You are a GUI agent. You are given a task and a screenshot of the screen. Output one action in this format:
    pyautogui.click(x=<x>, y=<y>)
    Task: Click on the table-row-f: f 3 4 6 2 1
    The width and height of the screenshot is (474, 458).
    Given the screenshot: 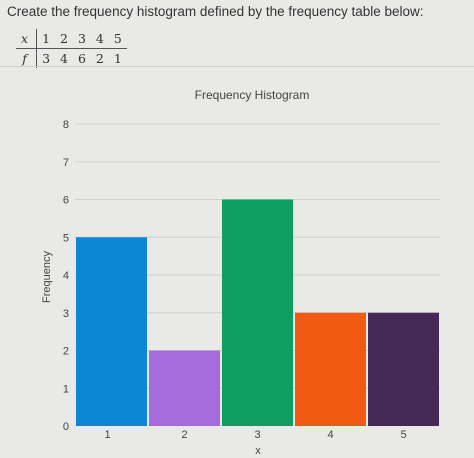 What is the action you would take?
    pyautogui.click(x=71, y=58)
    